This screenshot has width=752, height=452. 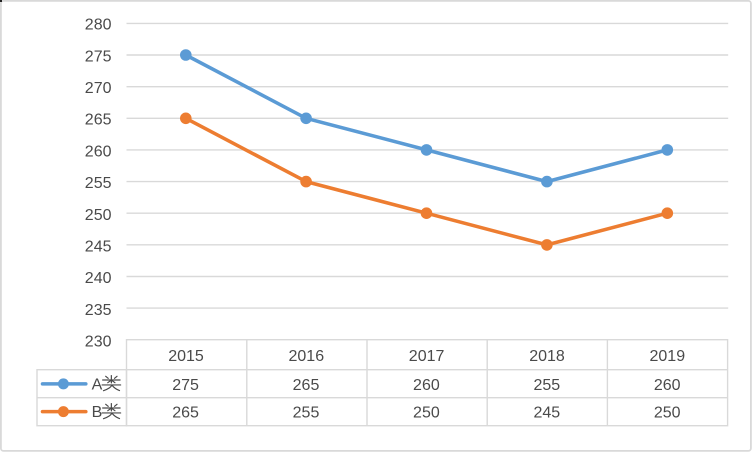 What do you see at coordinates (98, 88) in the screenshot?
I see `svg-text: 270` at bounding box center [98, 88].